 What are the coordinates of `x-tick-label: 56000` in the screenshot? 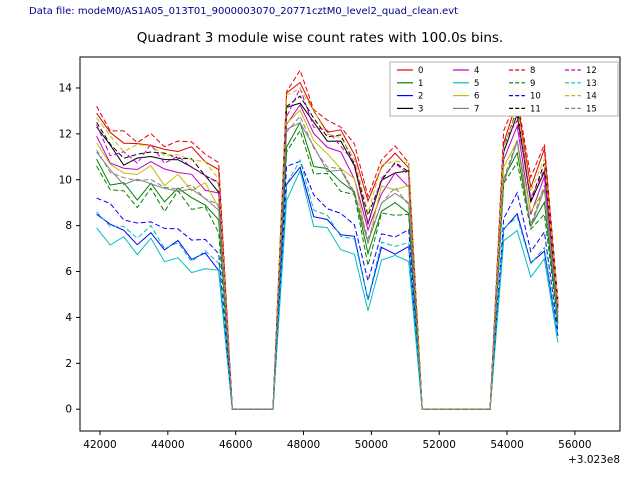 It's located at (574, 445).